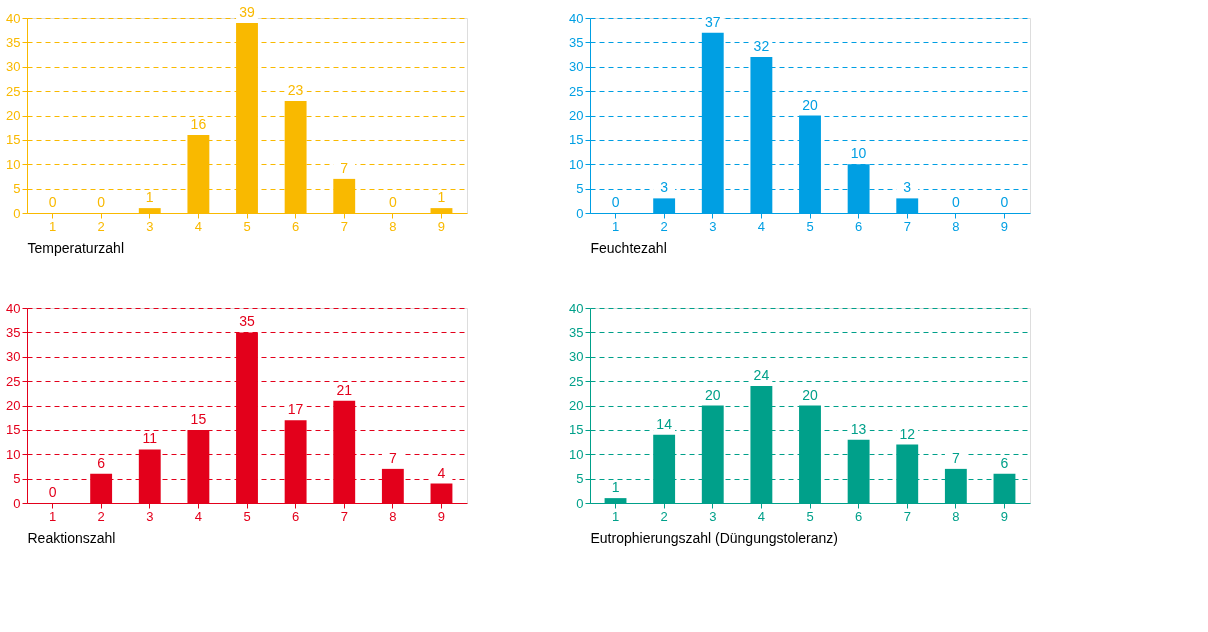 This screenshot has height=632, width=1208. Describe the element at coordinates (71, 537) in the screenshot. I see `x-axis-title: Reaktionszahl` at that location.